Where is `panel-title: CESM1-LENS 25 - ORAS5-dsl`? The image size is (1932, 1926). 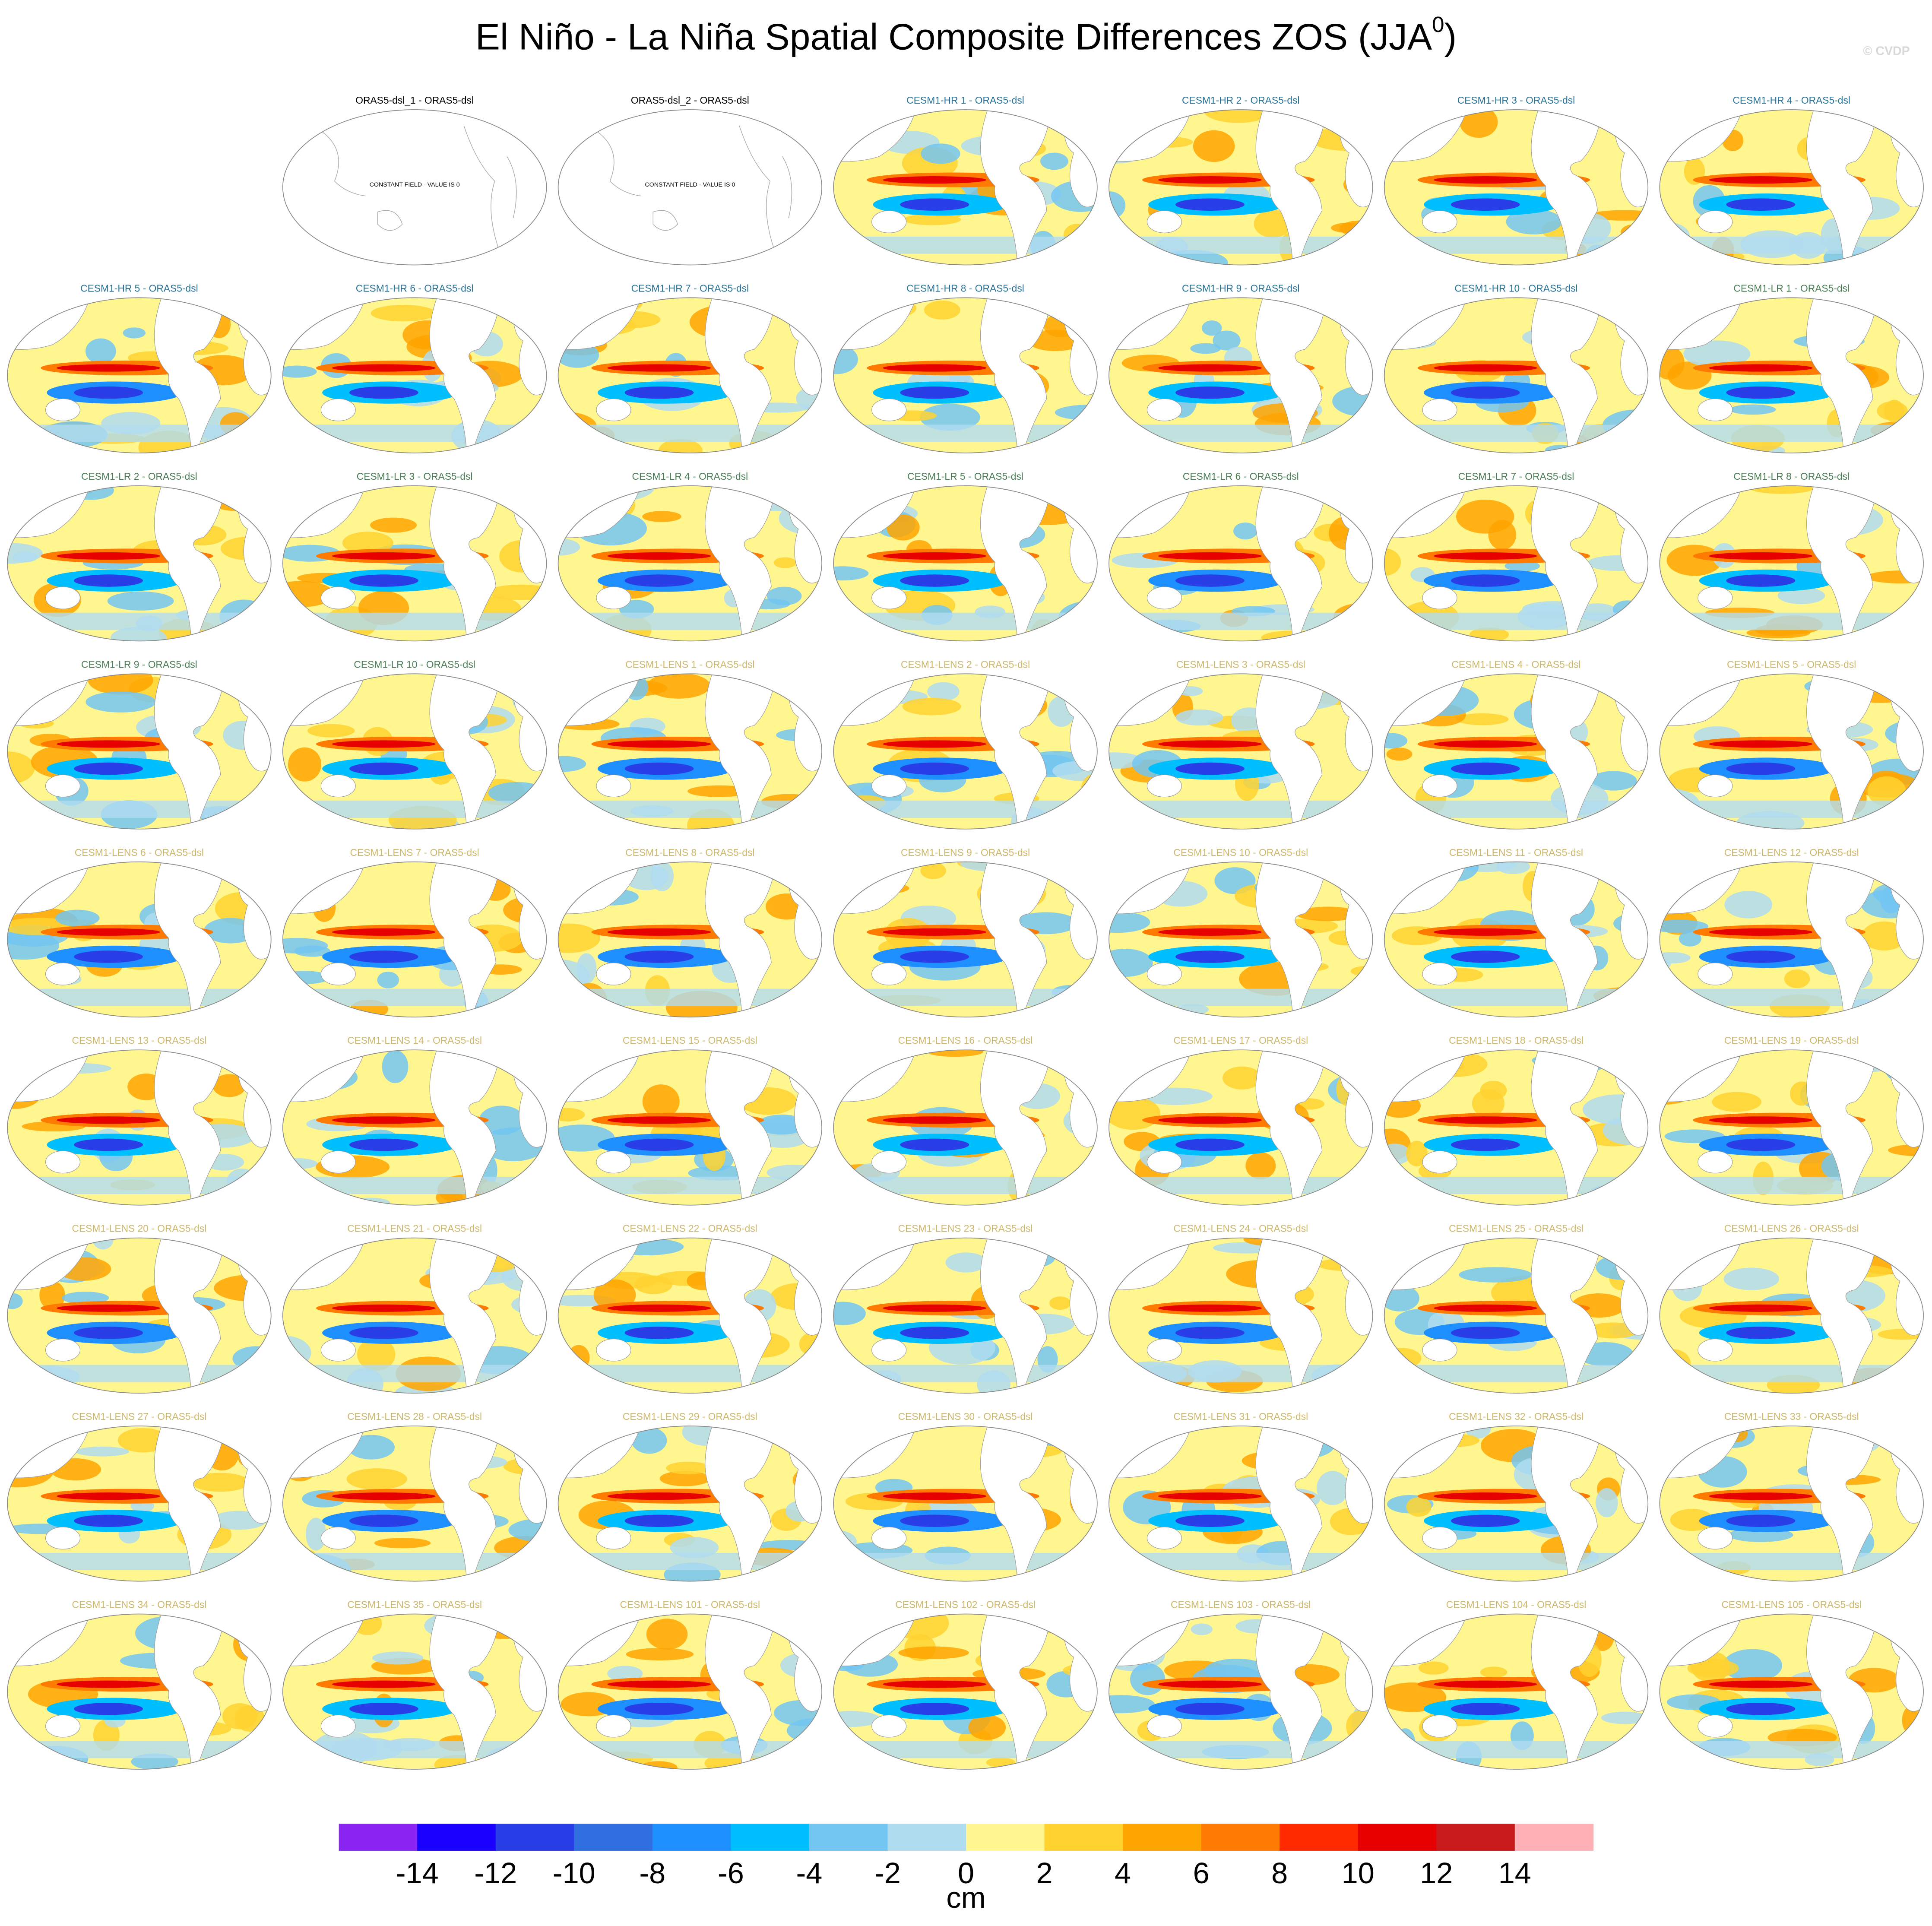
panel-title: CESM1-LENS 25 - ORAS5-dsl is located at coordinates (1516, 1228).